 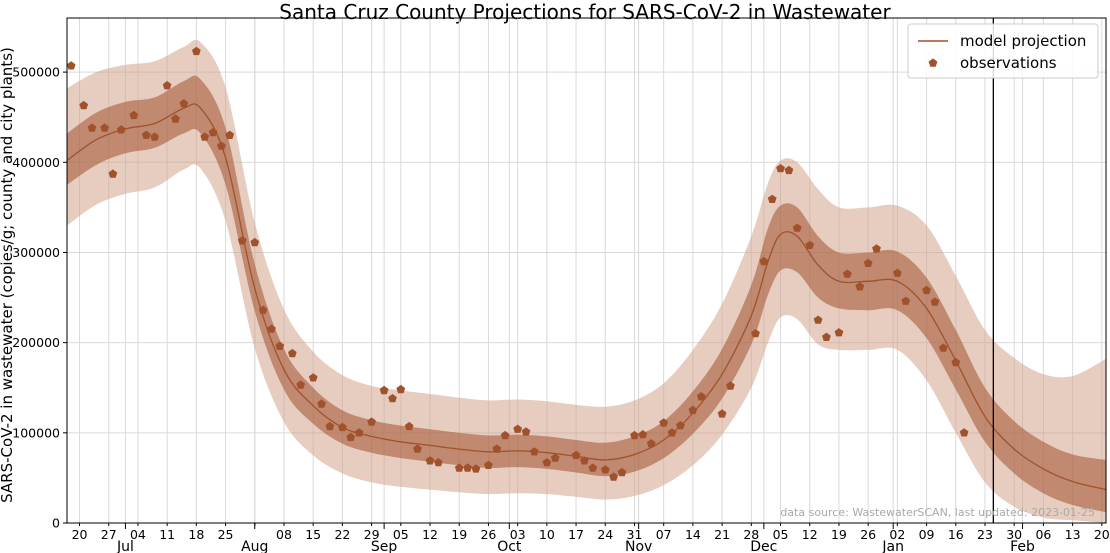 What do you see at coordinates (167, 534) in the screenshot?
I see `x-tick-label: 11` at bounding box center [167, 534].